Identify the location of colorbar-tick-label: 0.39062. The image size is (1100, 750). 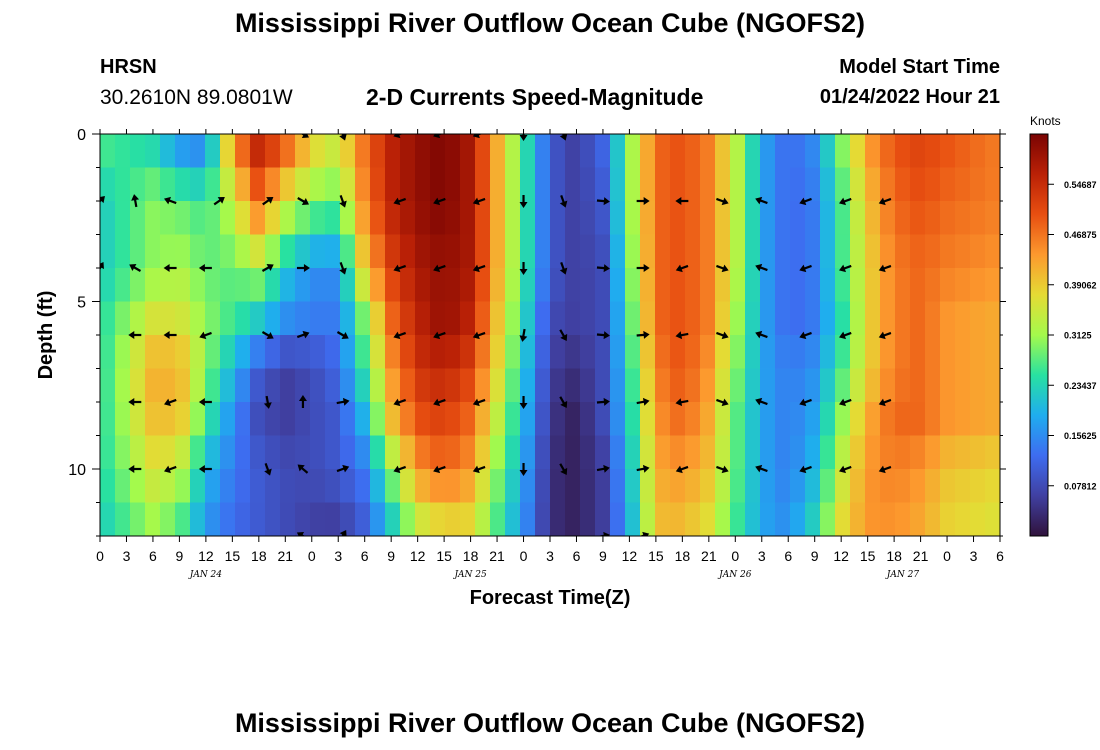
(1080, 285).